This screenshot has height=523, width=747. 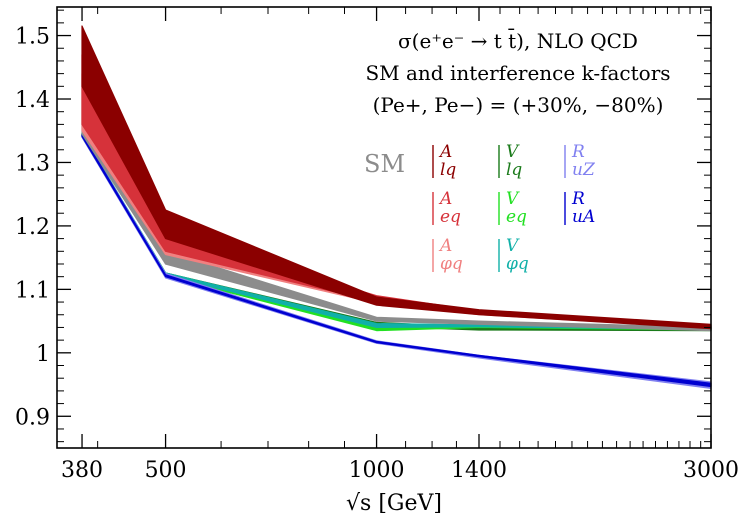 I want to click on x-axis-title: √s [GeV], so click(x=394, y=503).